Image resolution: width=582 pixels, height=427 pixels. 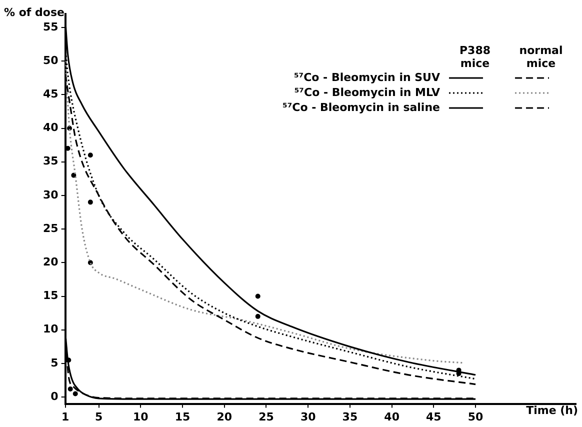 I want to click on x-axis-title: Time (h), so click(x=552, y=410).